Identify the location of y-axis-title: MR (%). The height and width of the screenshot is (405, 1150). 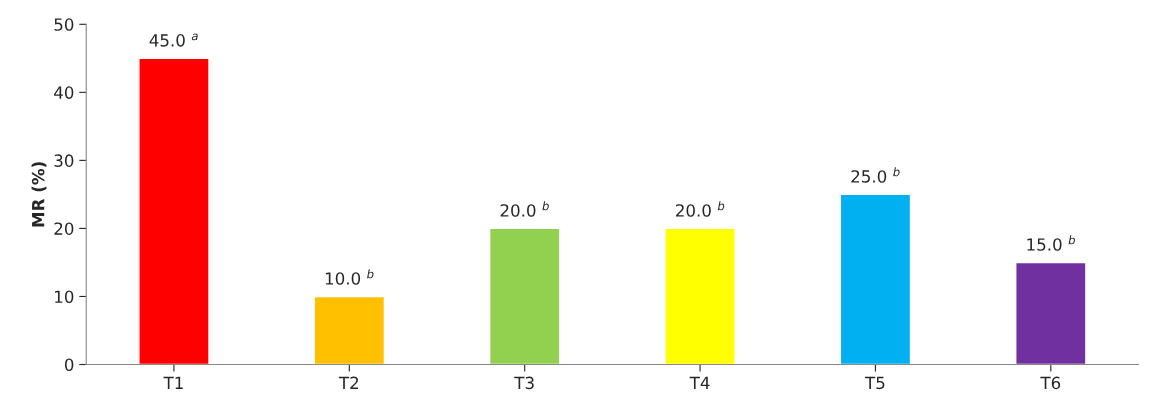
(39, 194).